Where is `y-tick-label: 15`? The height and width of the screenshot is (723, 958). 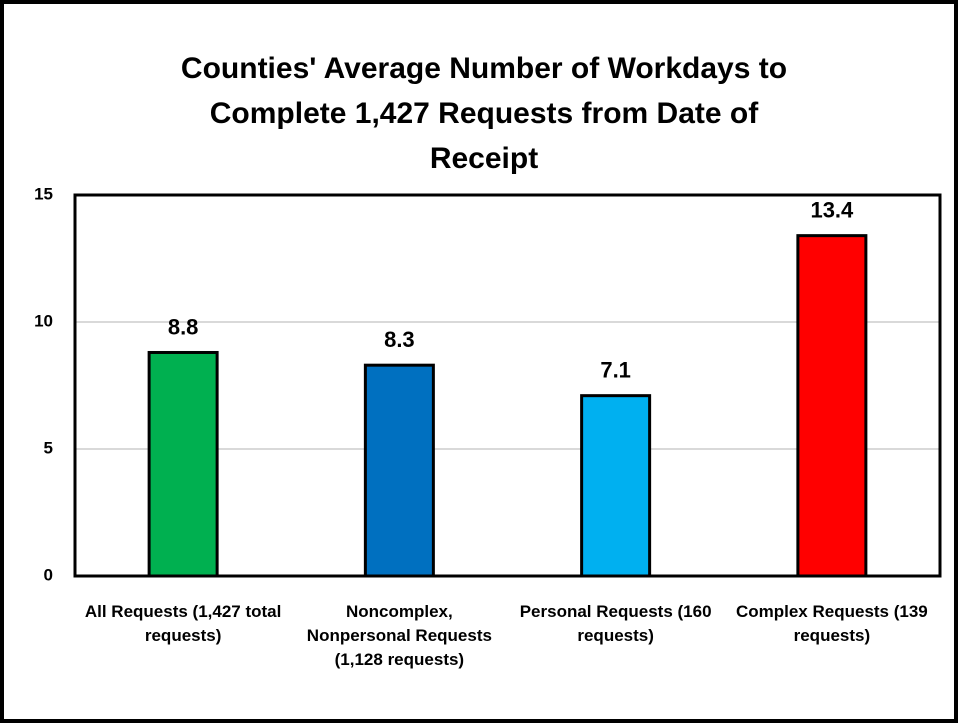
y-tick-label: 15 is located at coordinates (43, 193).